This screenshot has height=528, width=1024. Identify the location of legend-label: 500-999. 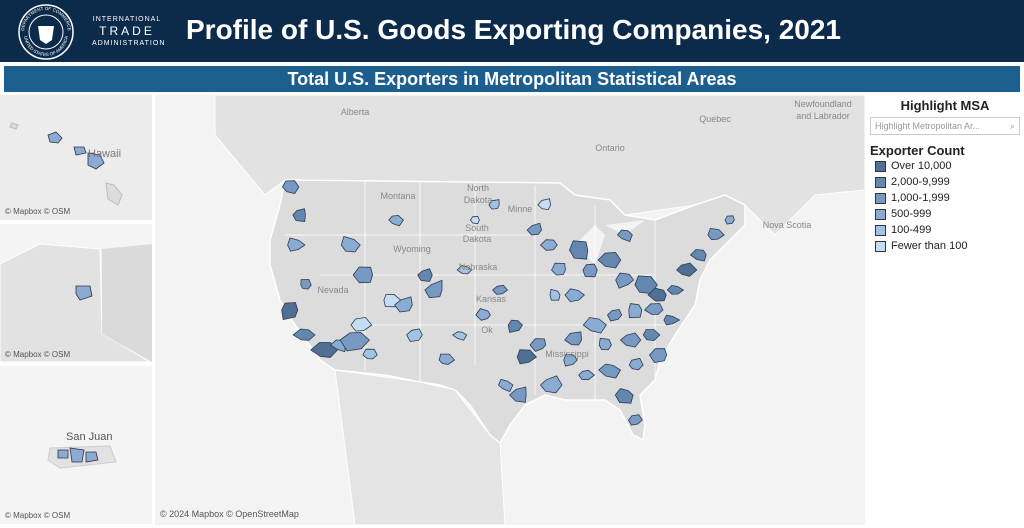
(911, 214).